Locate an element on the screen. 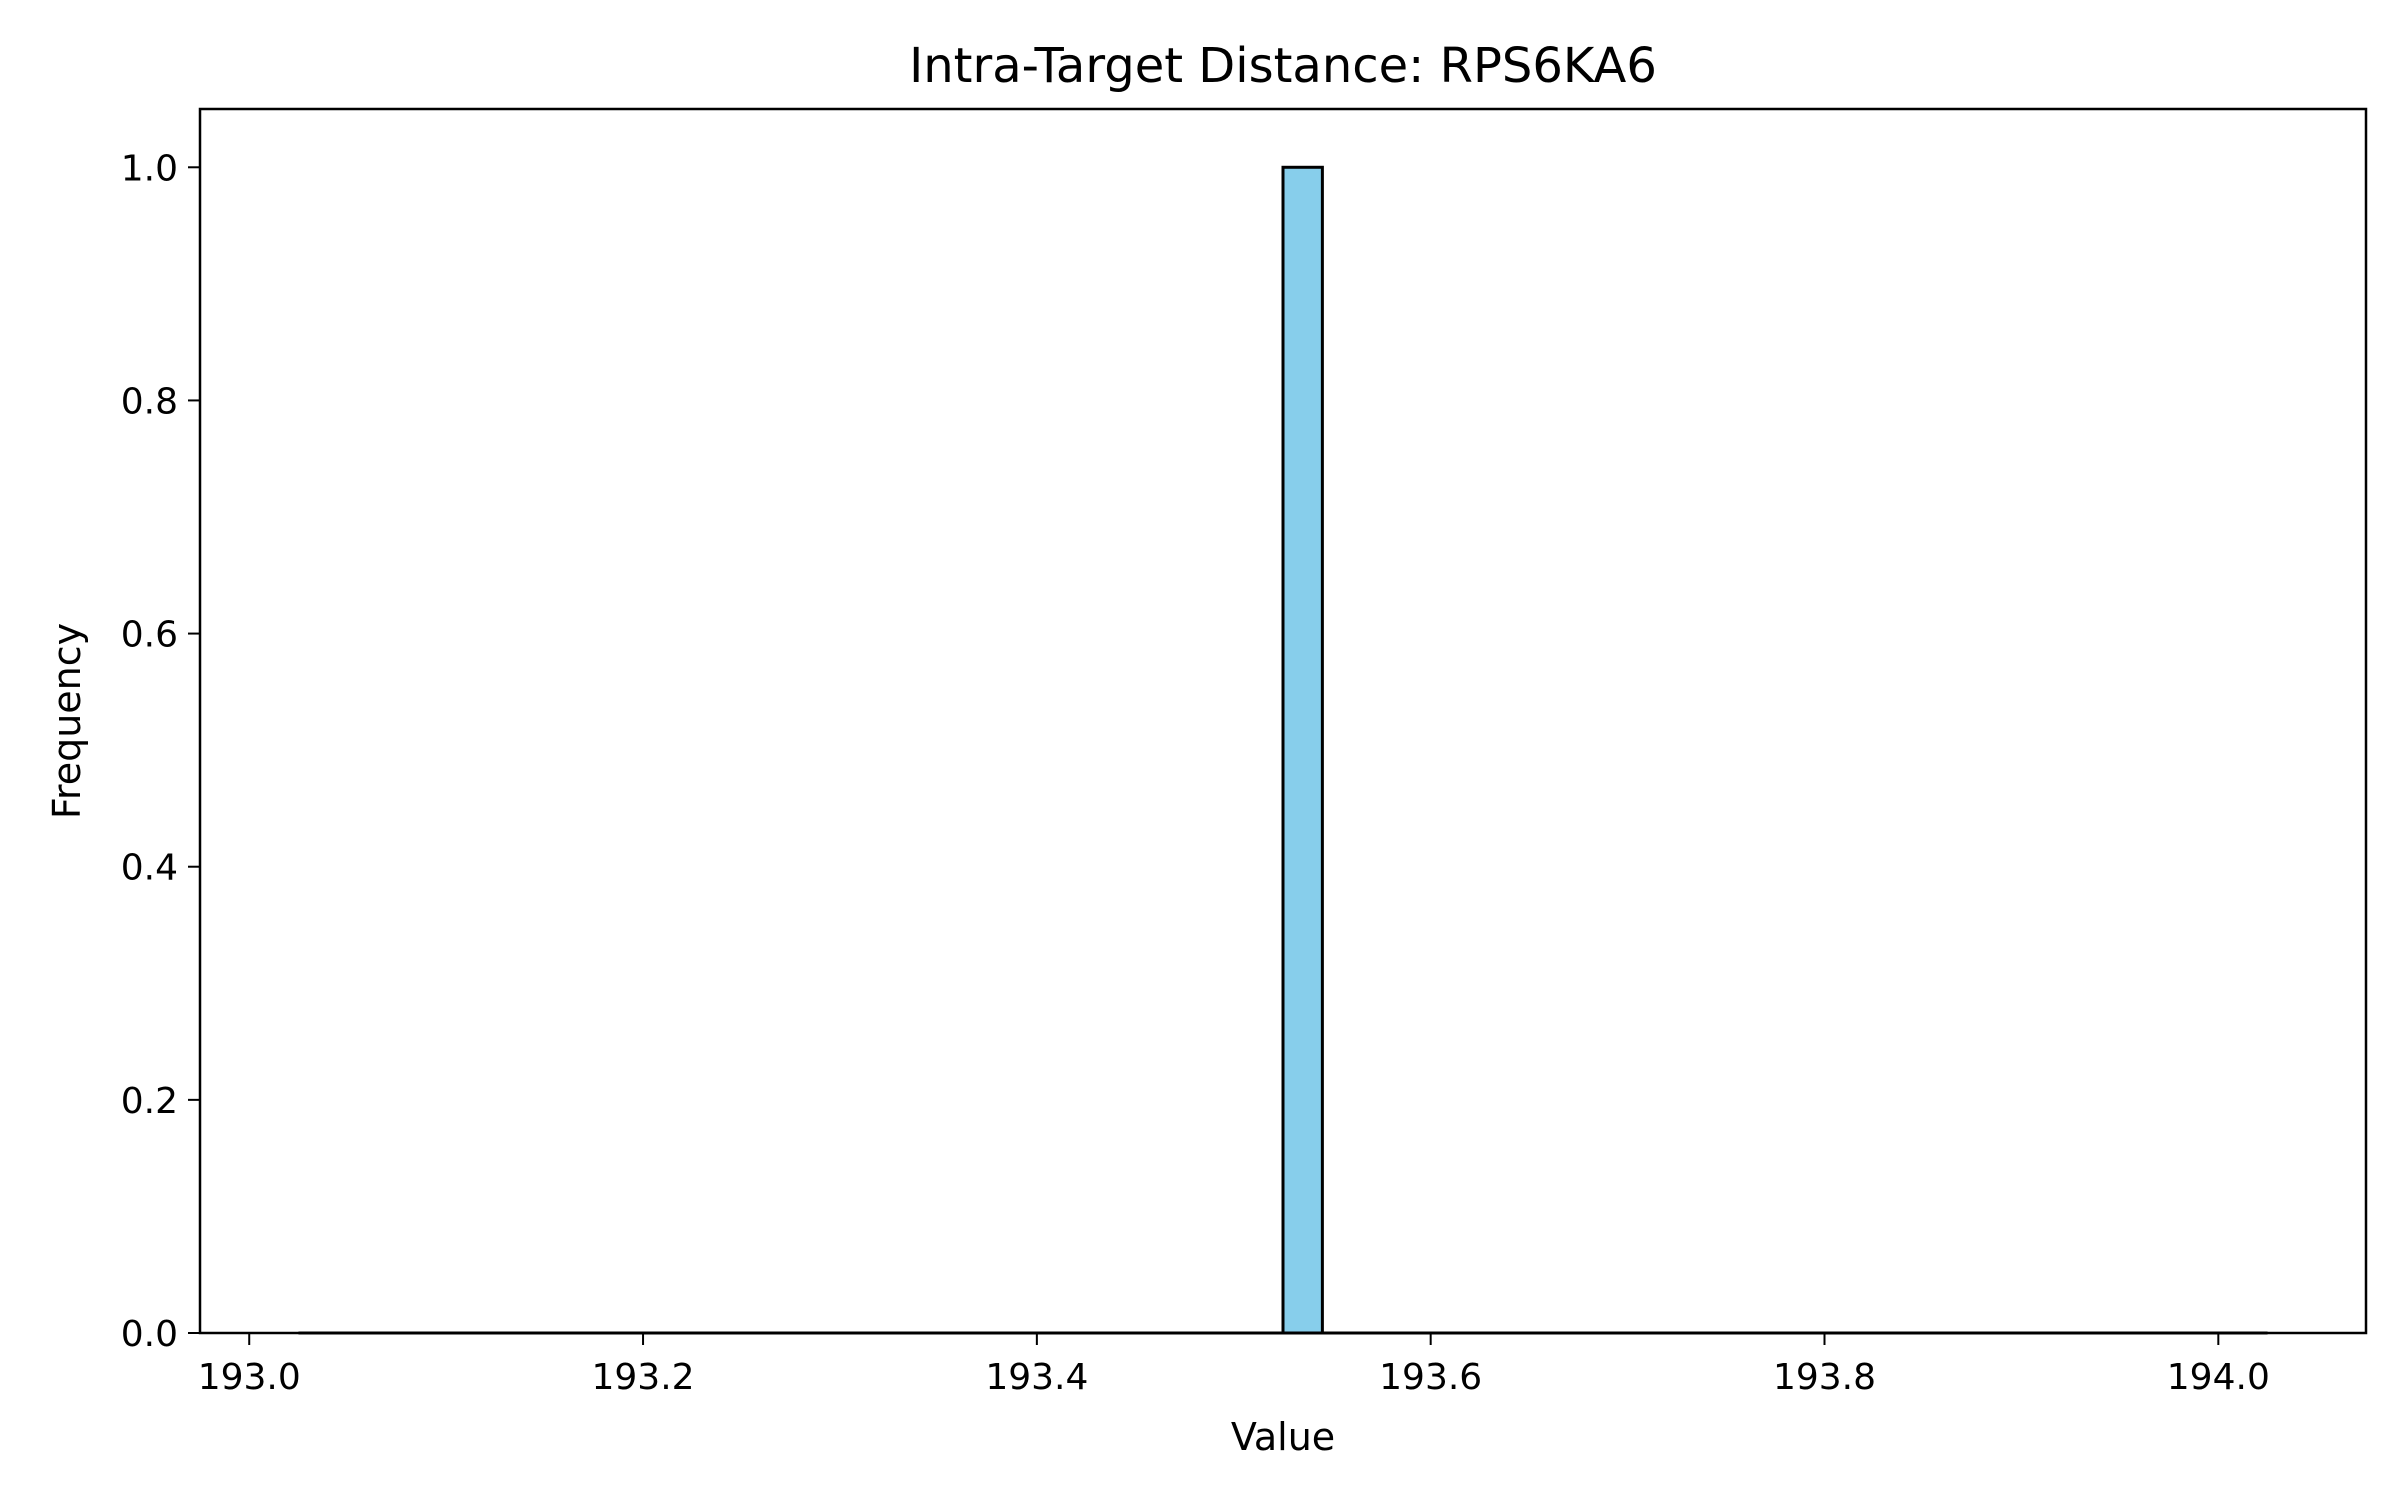  chart-title: Intra-Target Distance: RPS6KA6 is located at coordinates (1283, 66).